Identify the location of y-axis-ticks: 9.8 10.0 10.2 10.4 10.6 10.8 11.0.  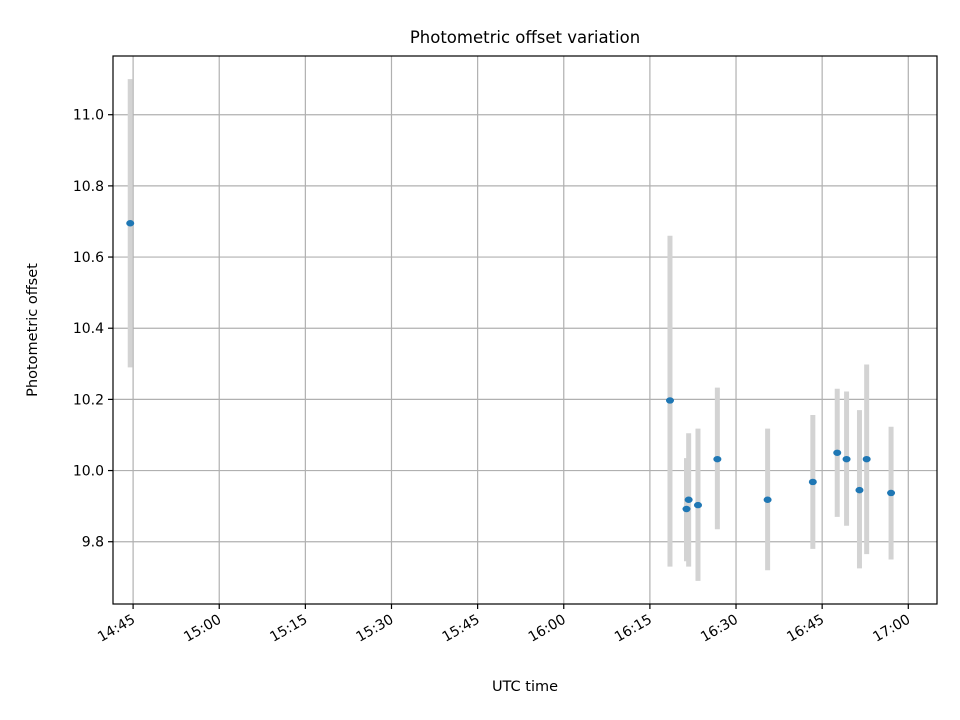
(93, 329).